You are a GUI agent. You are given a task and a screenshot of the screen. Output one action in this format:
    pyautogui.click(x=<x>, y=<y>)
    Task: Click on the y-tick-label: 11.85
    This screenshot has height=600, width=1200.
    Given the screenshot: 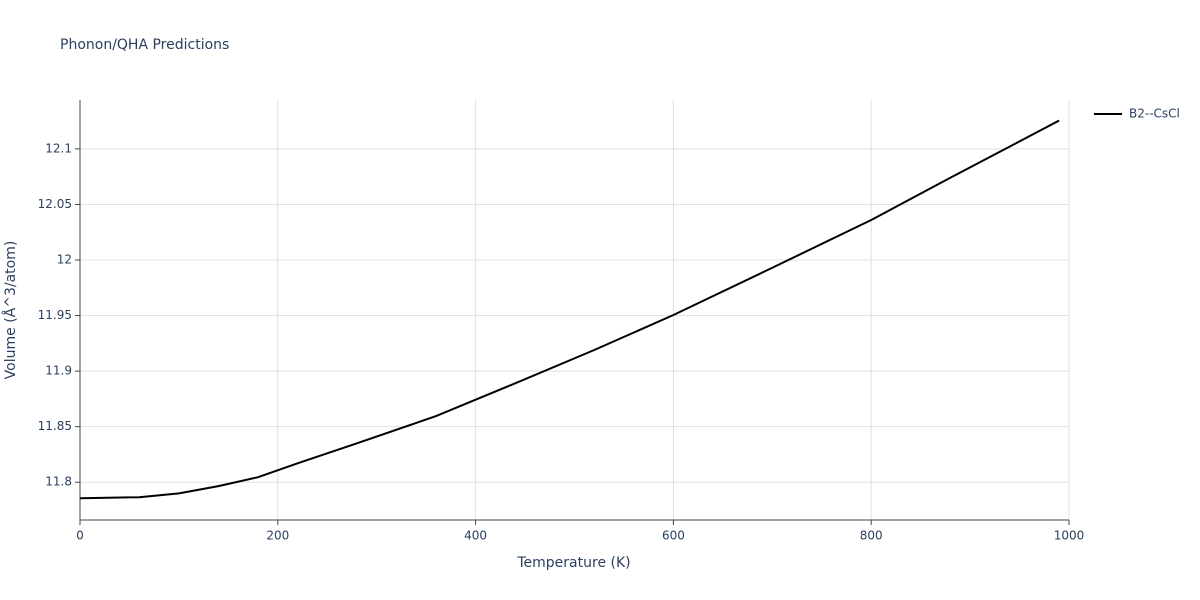 What is the action you would take?
    pyautogui.click(x=55, y=426)
    